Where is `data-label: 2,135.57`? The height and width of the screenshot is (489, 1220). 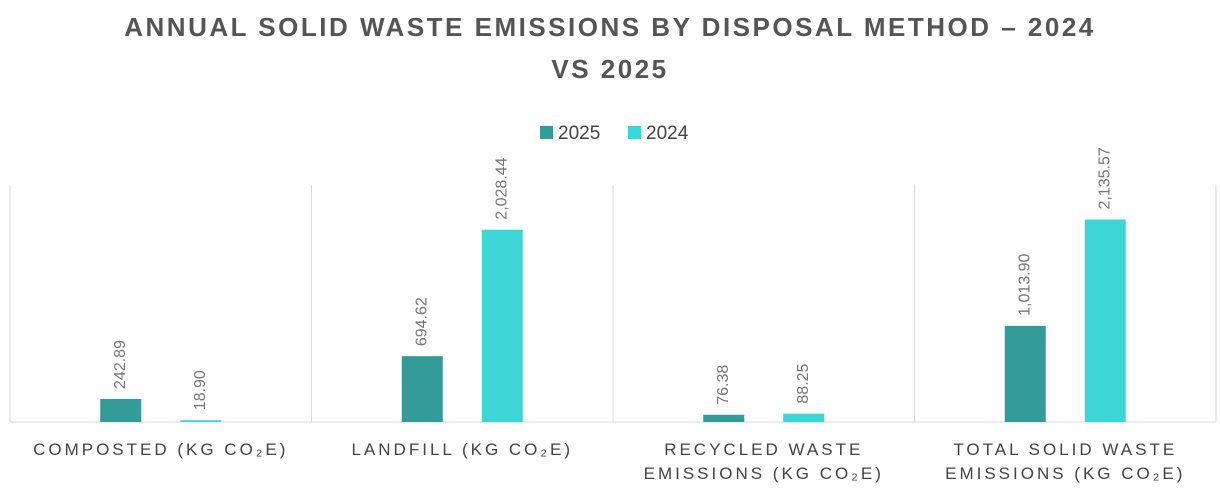
data-label: 2,135.57 is located at coordinates (1104, 178).